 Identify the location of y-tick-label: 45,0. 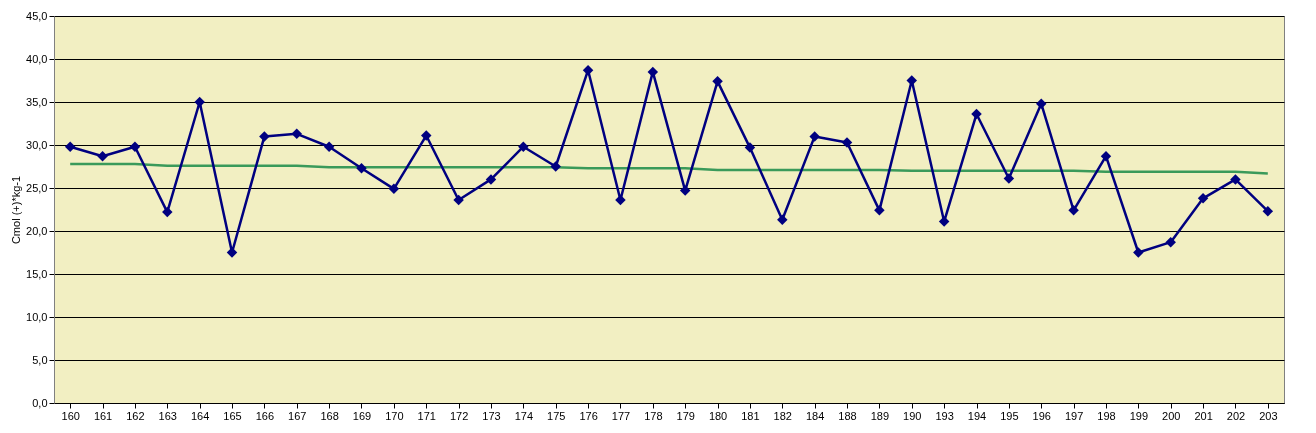
(37, 15).